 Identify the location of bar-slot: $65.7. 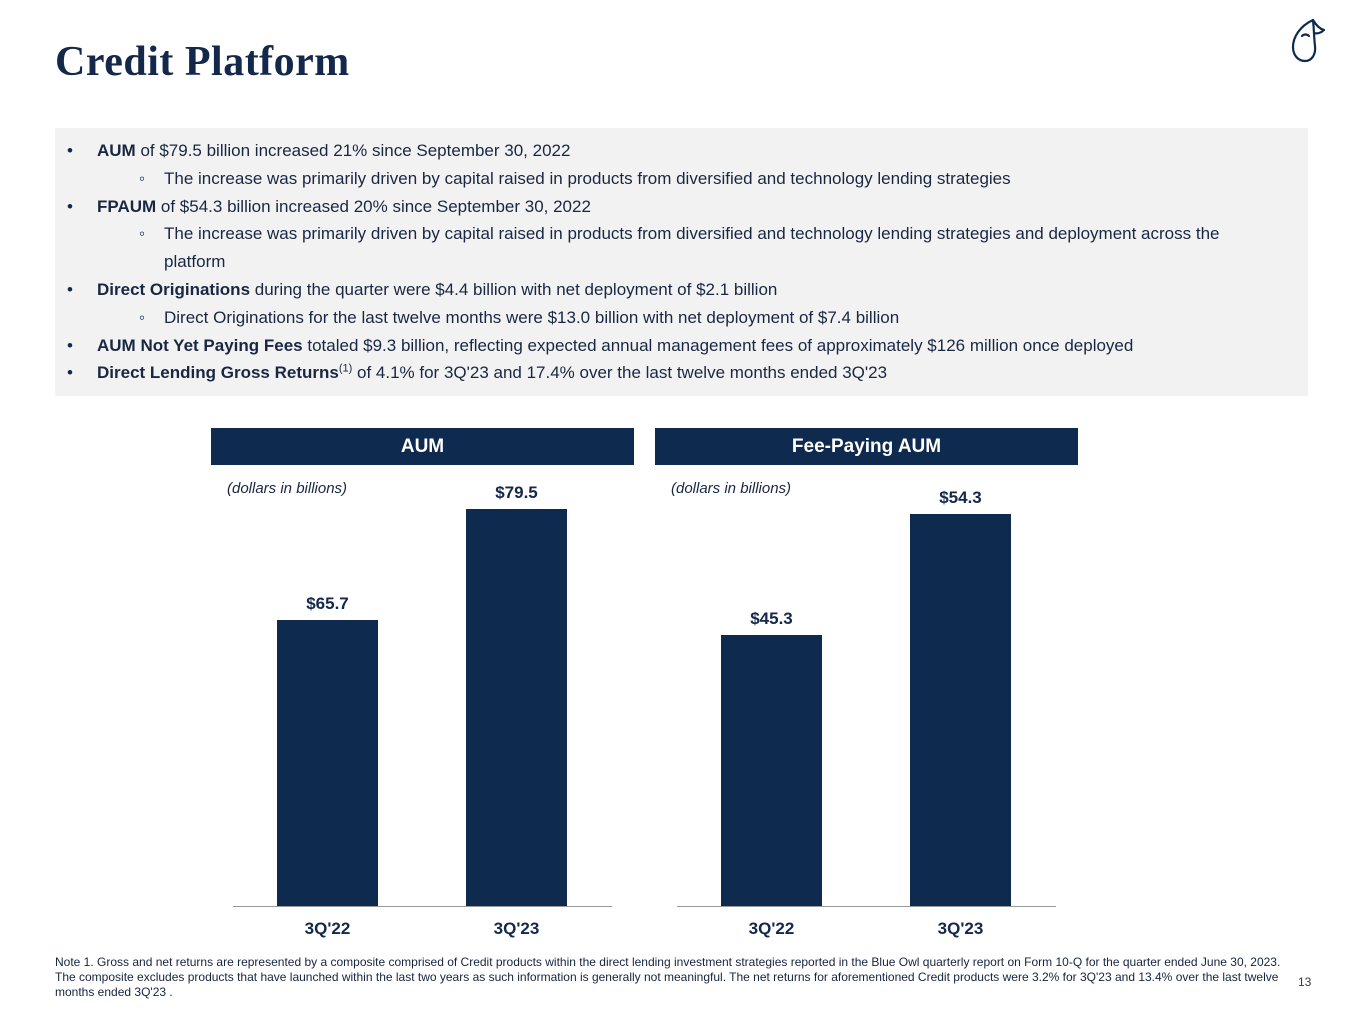
(327, 685).